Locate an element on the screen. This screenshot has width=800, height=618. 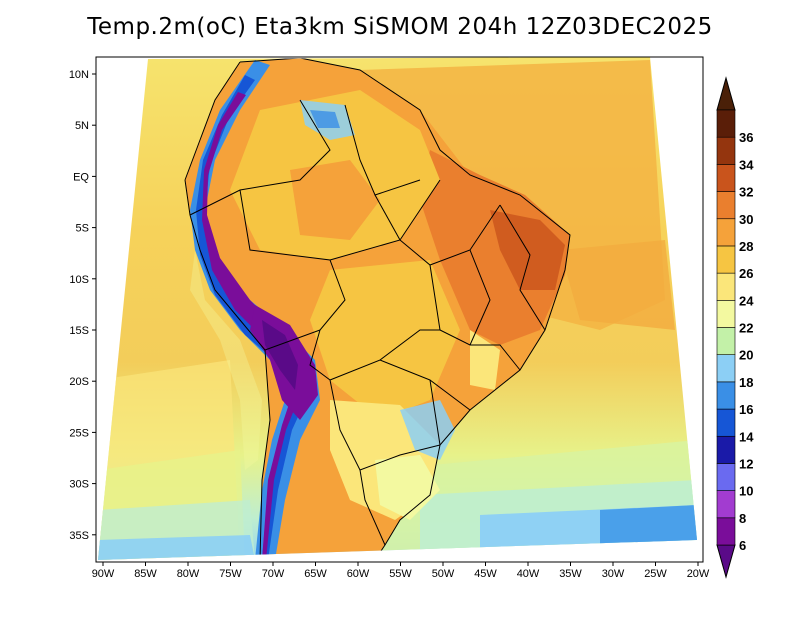
lon-tick-label: 20W is located at coordinates (698, 574).